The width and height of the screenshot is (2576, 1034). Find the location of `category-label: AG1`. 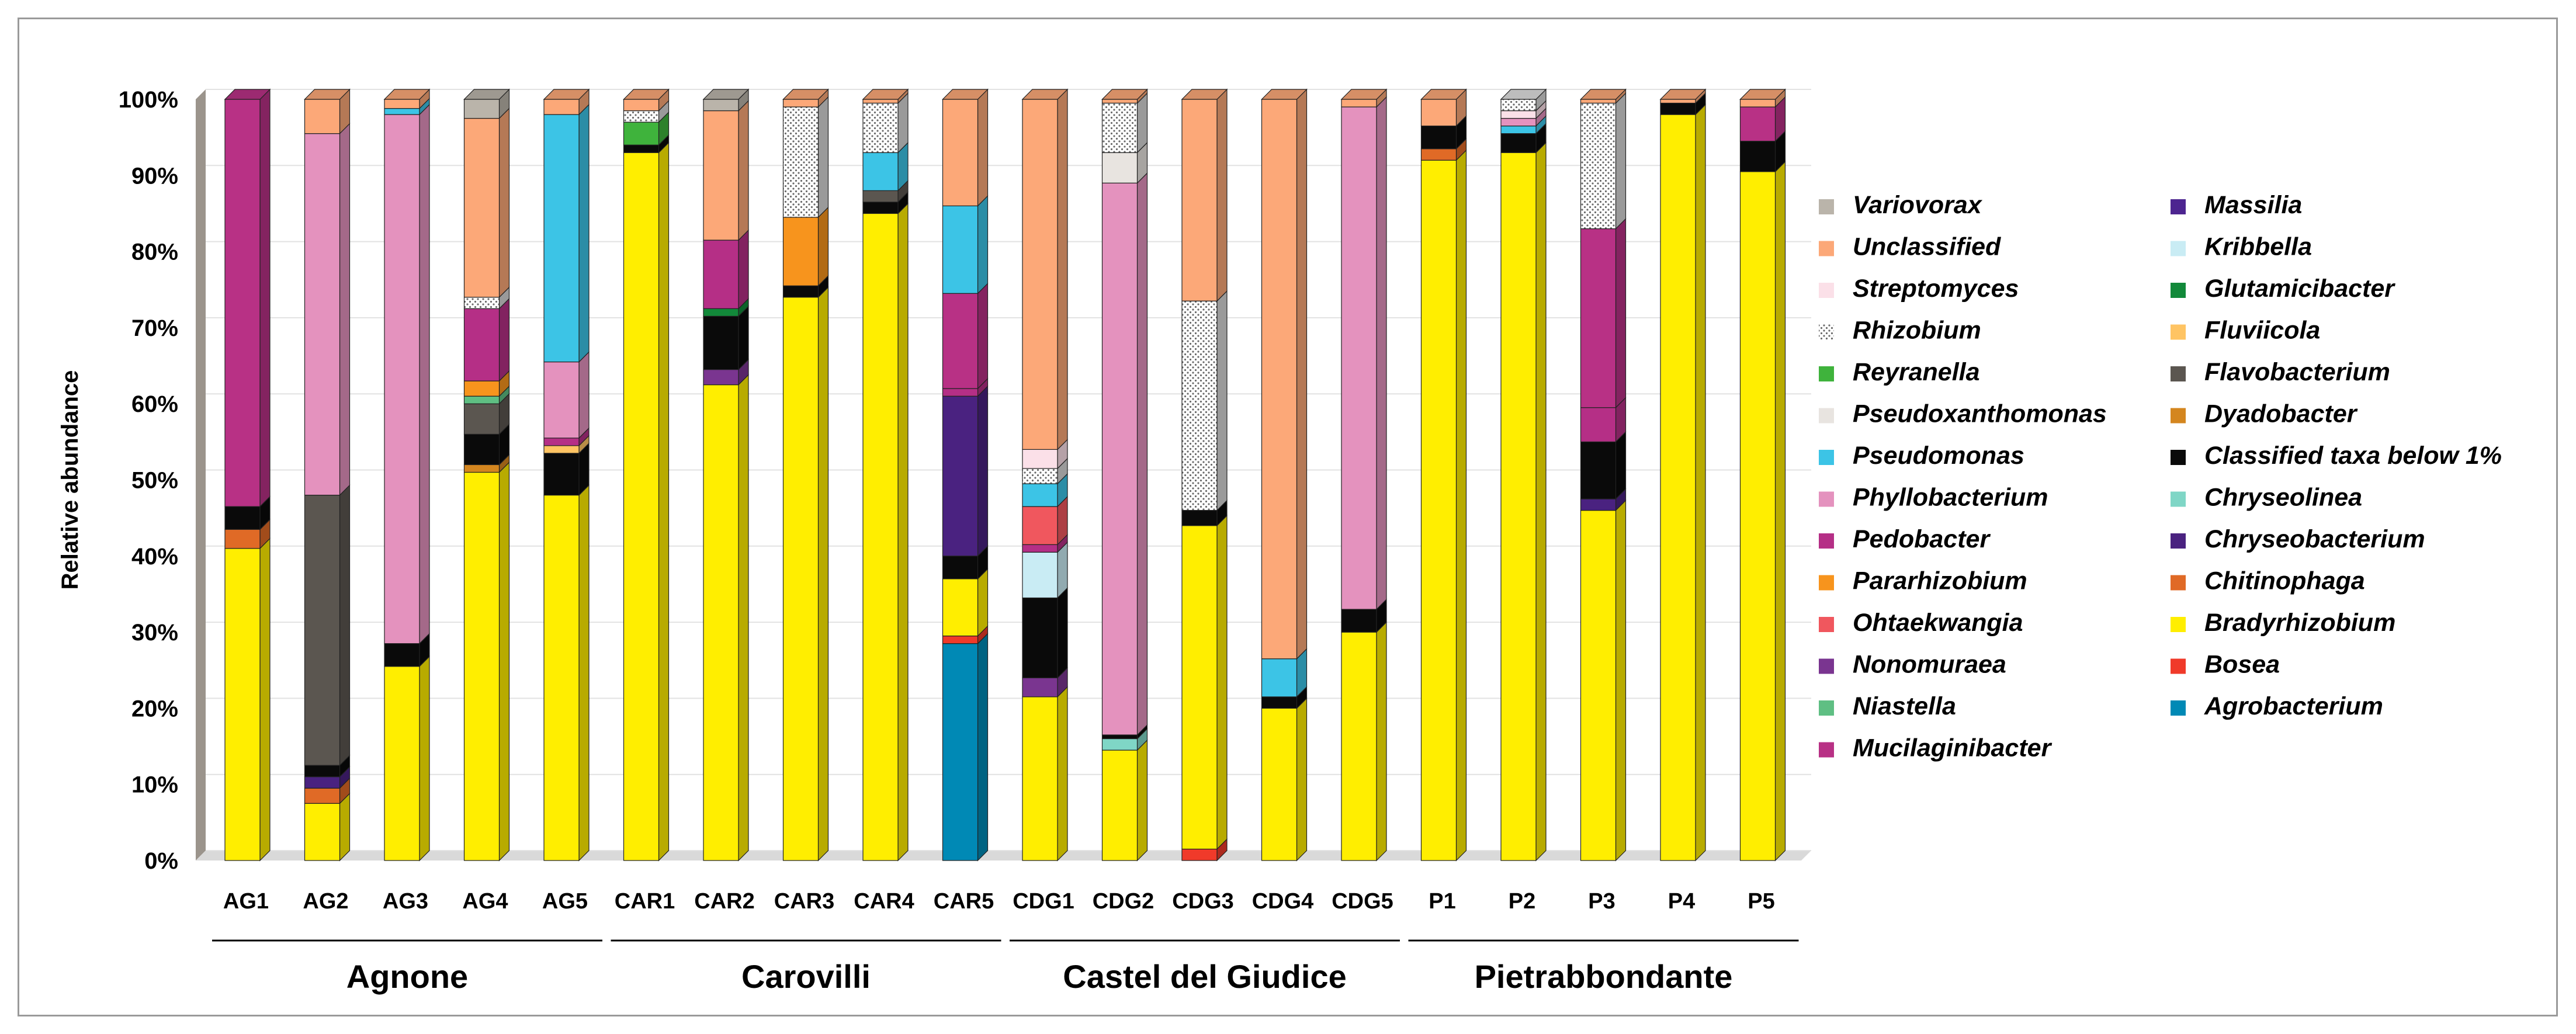

category-label: AG1 is located at coordinates (246, 901).